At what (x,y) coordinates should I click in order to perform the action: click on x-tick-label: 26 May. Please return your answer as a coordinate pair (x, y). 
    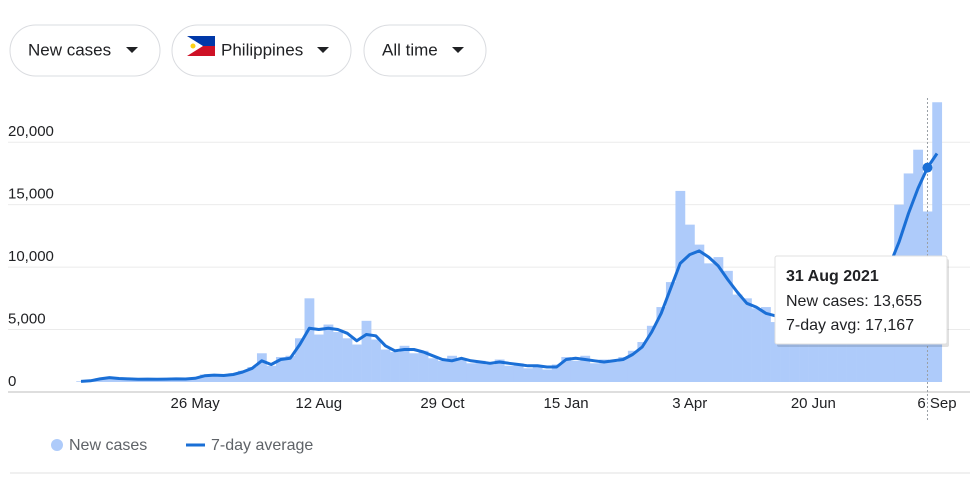
    Looking at the image, I should click on (196, 403).